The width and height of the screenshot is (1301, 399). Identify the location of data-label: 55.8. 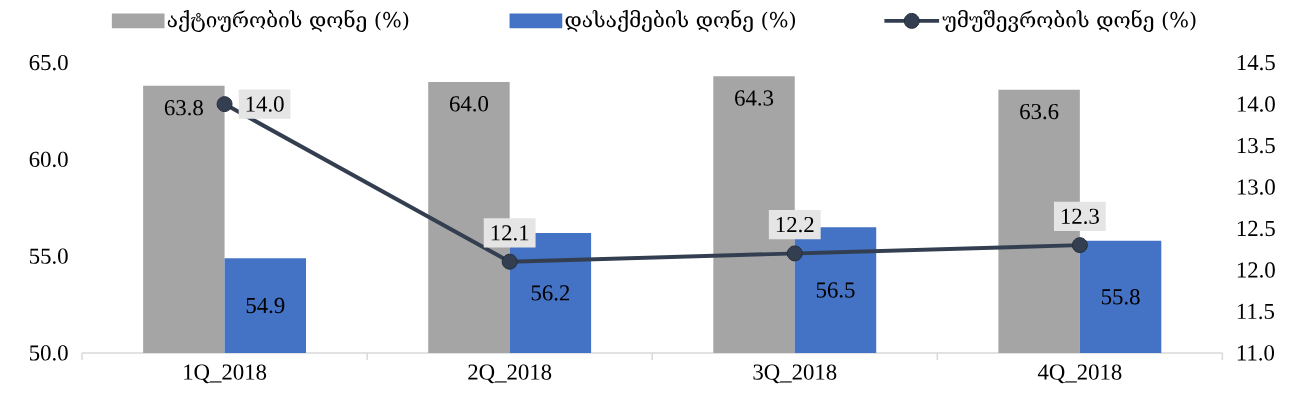
(1120, 297).